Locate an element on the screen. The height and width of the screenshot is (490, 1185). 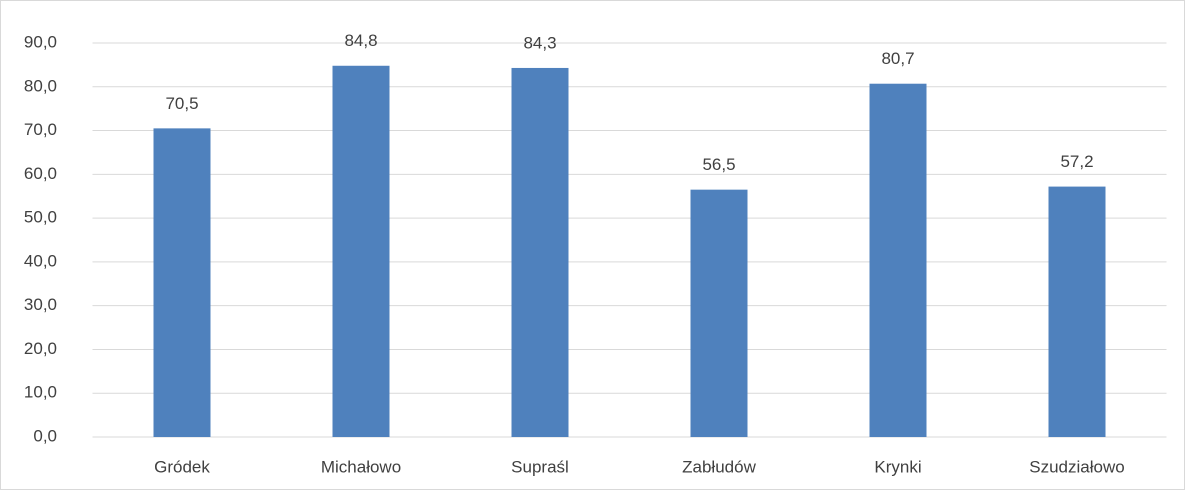
data-label: 56,5 is located at coordinates (718, 164).